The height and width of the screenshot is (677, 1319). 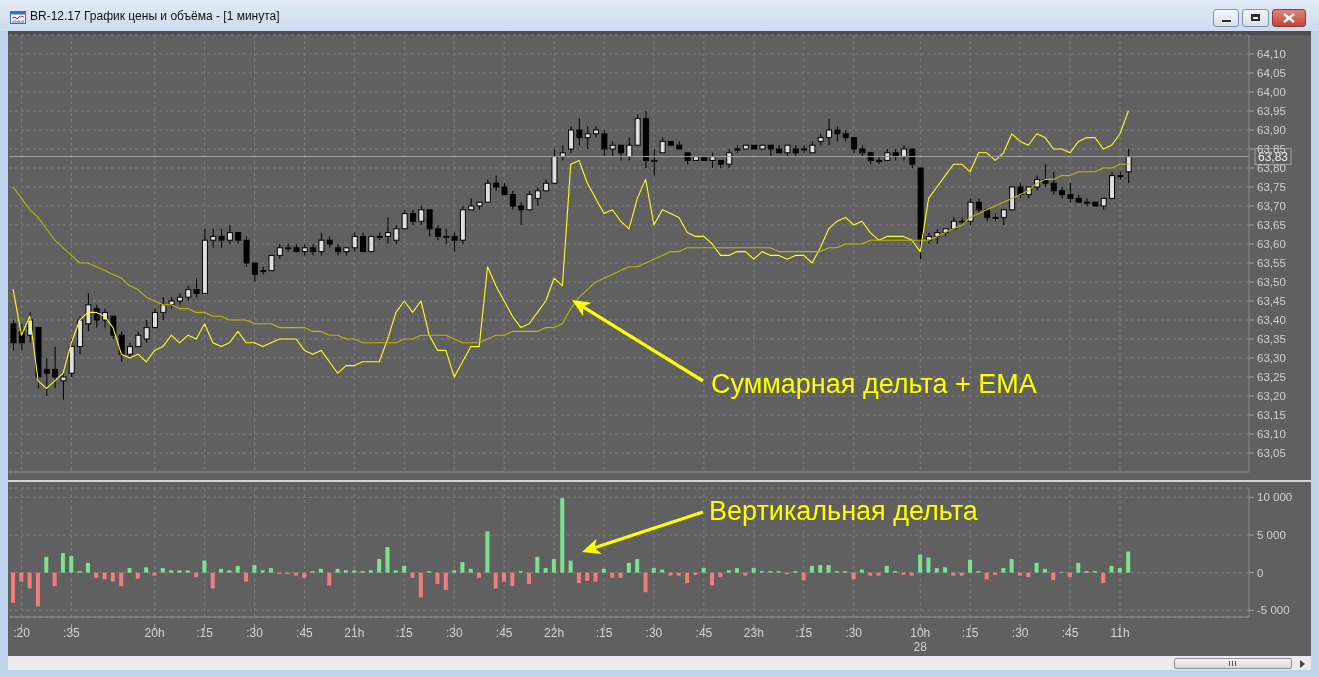 I want to click on y-tick-label: 63,15, so click(x=1271, y=415).